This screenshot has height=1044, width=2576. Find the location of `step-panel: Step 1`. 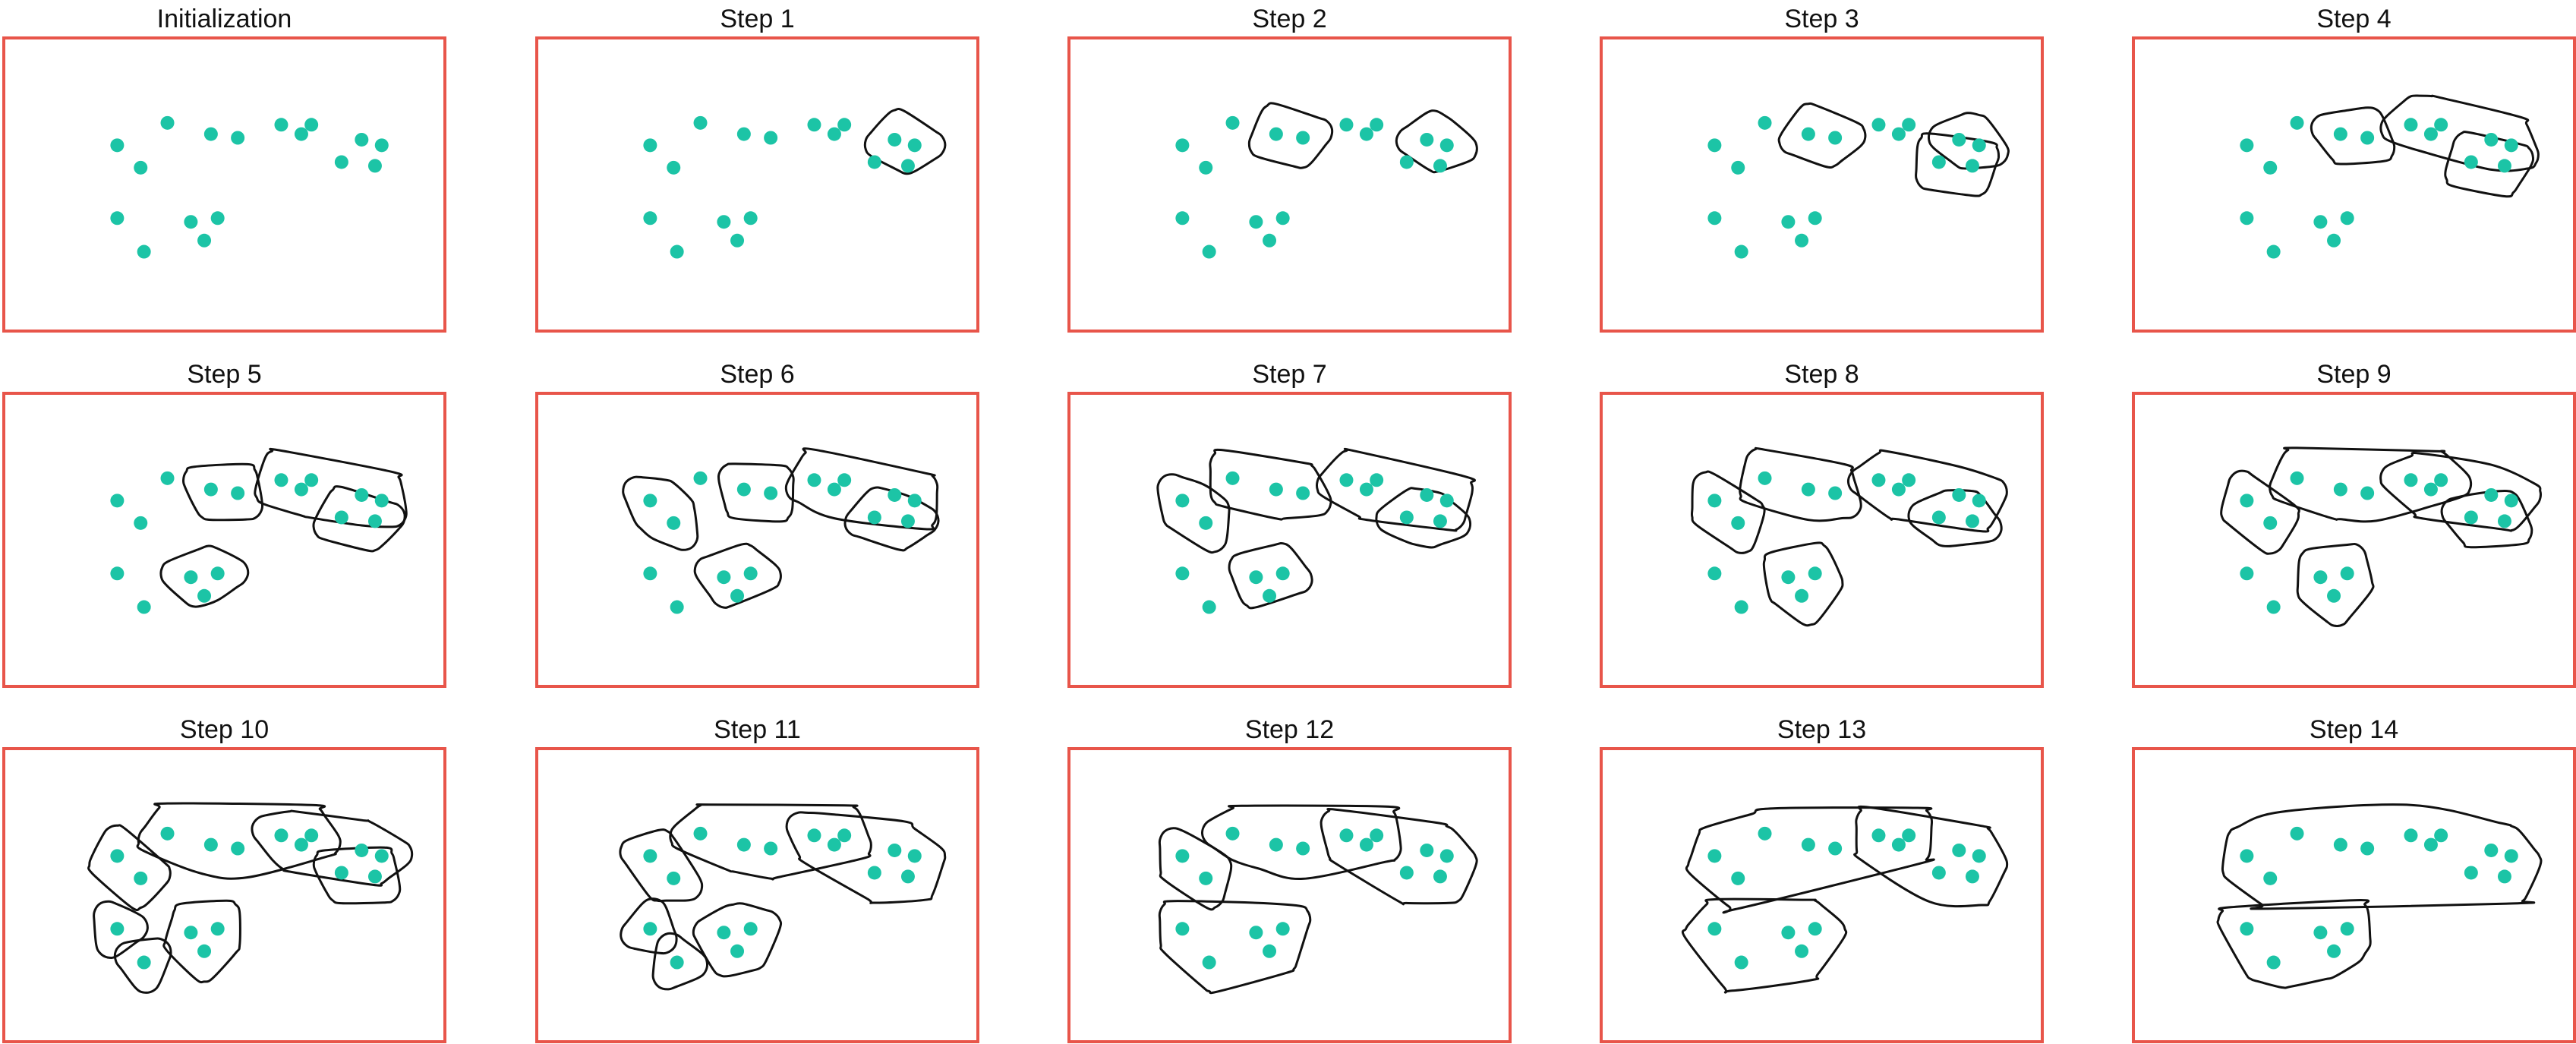

step-panel: Step 1 is located at coordinates (757, 169).